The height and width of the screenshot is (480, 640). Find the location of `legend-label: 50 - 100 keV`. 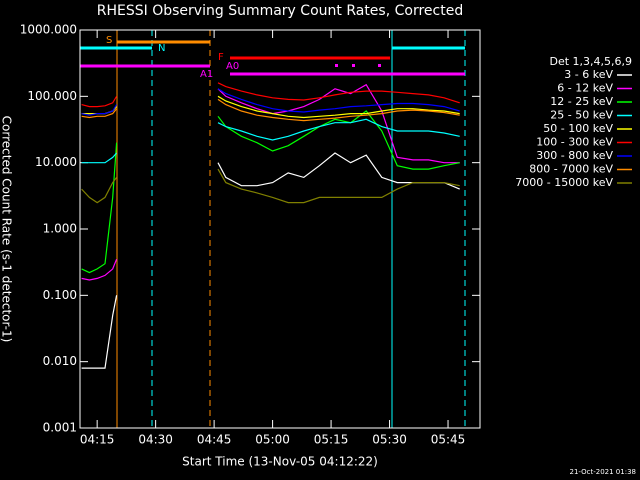

legend-label: 50 - 100 keV is located at coordinates (578, 128).